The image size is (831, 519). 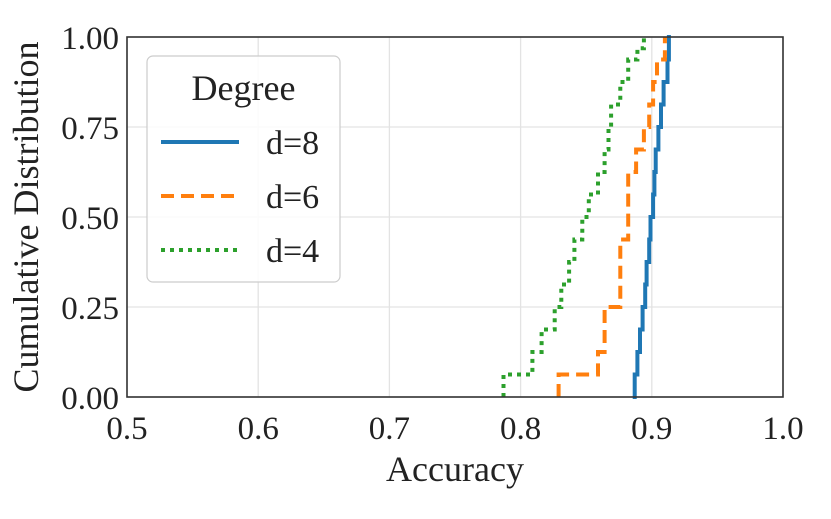 I want to click on y-axis-title: Cumulative Distribution, so click(x=26, y=217).